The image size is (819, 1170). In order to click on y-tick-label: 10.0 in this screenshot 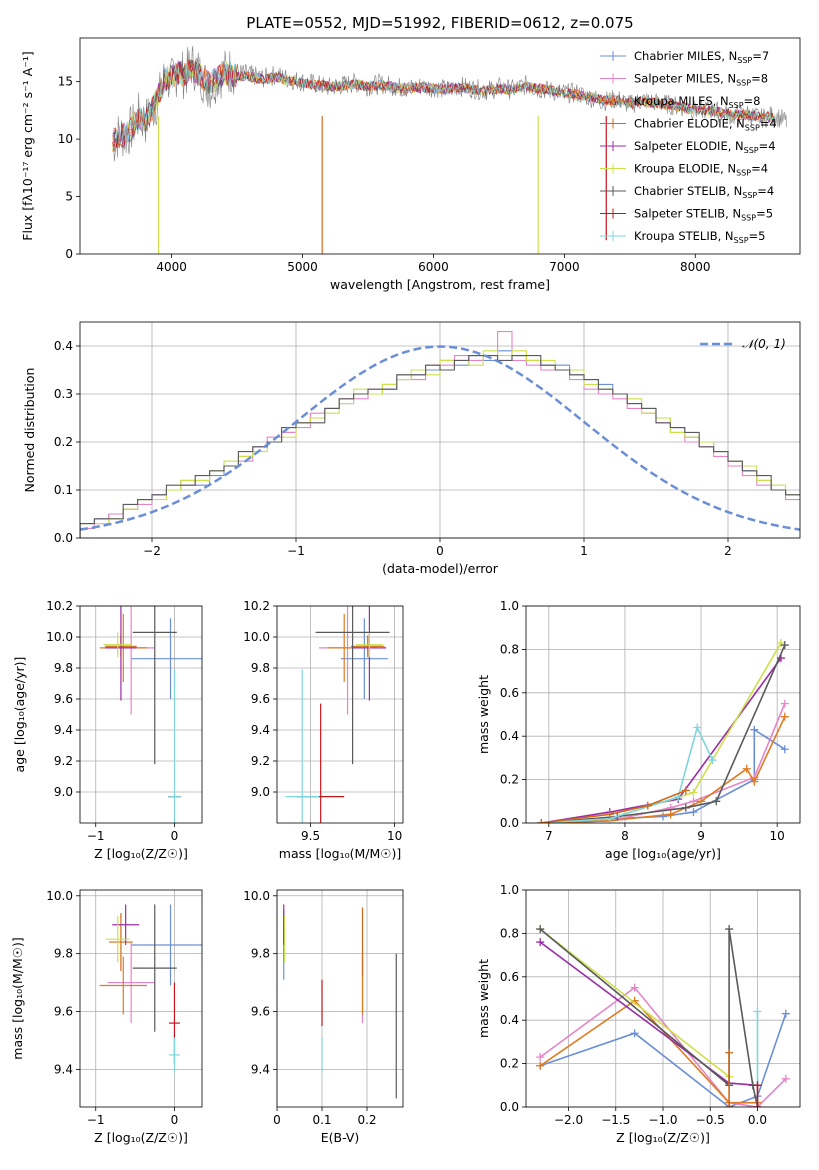, I will do `click(59, 896)`.